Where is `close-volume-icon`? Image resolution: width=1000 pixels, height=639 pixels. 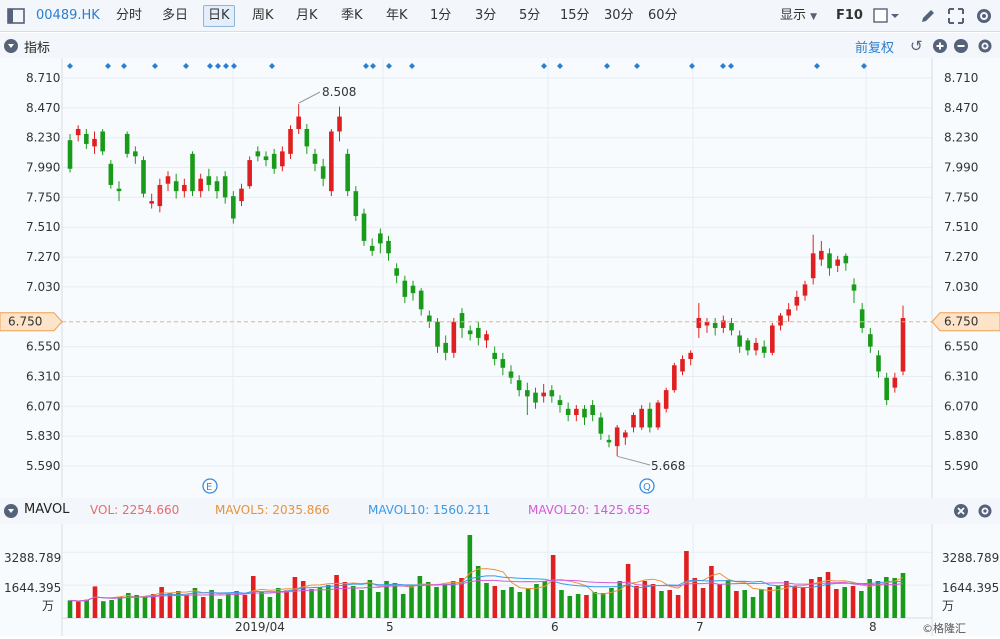 close-volume-icon is located at coordinates (961, 511).